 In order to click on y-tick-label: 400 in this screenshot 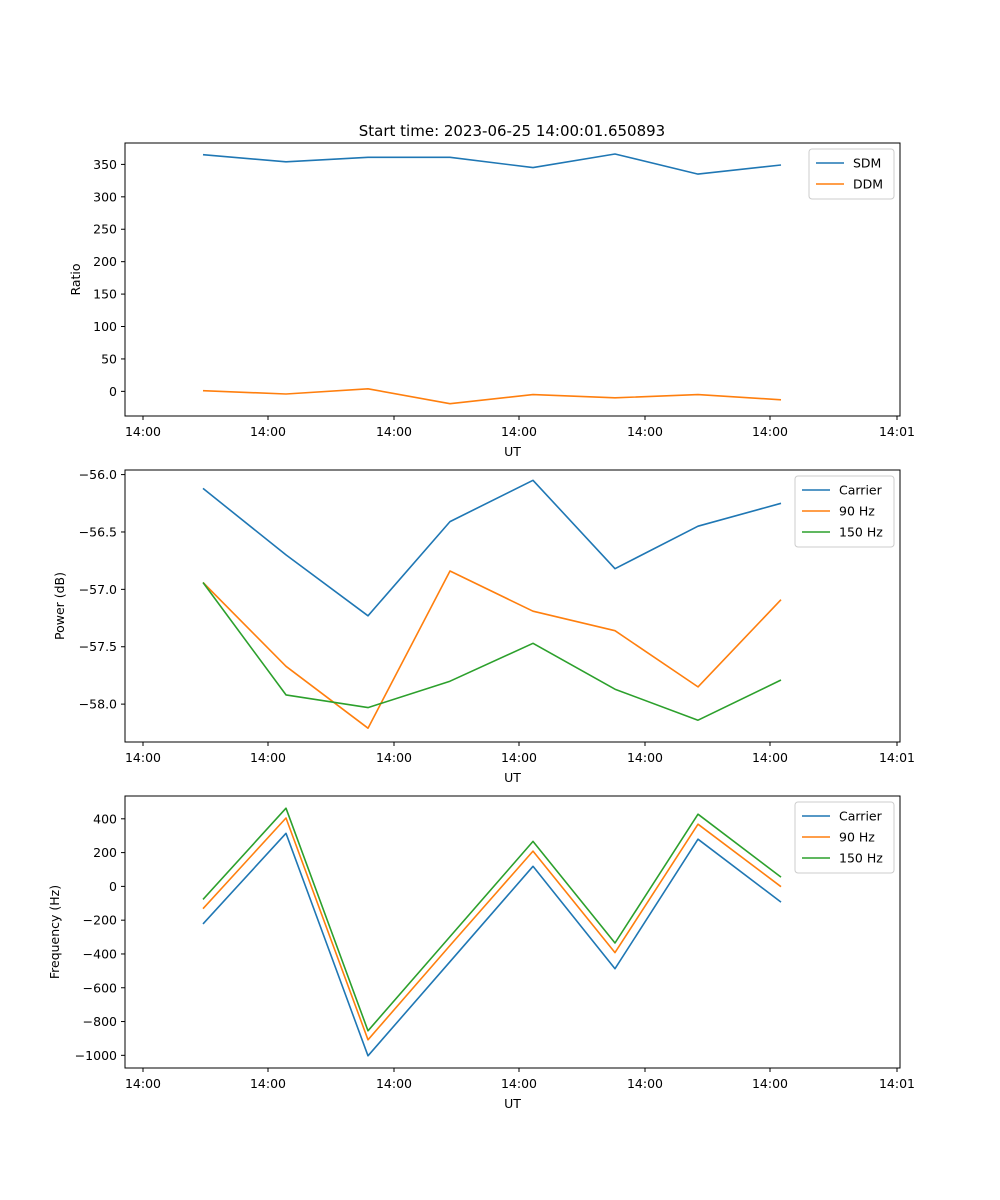, I will do `click(105, 818)`.